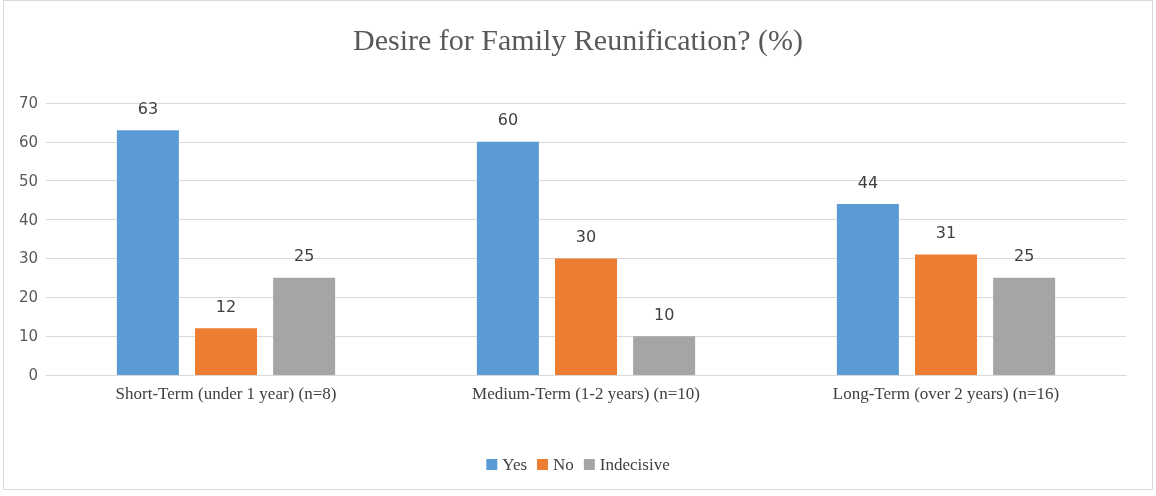 Image resolution: width=1156 pixels, height=496 pixels. What do you see at coordinates (148, 108) in the screenshot?
I see `data-label: 63` at bounding box center [148, 108].